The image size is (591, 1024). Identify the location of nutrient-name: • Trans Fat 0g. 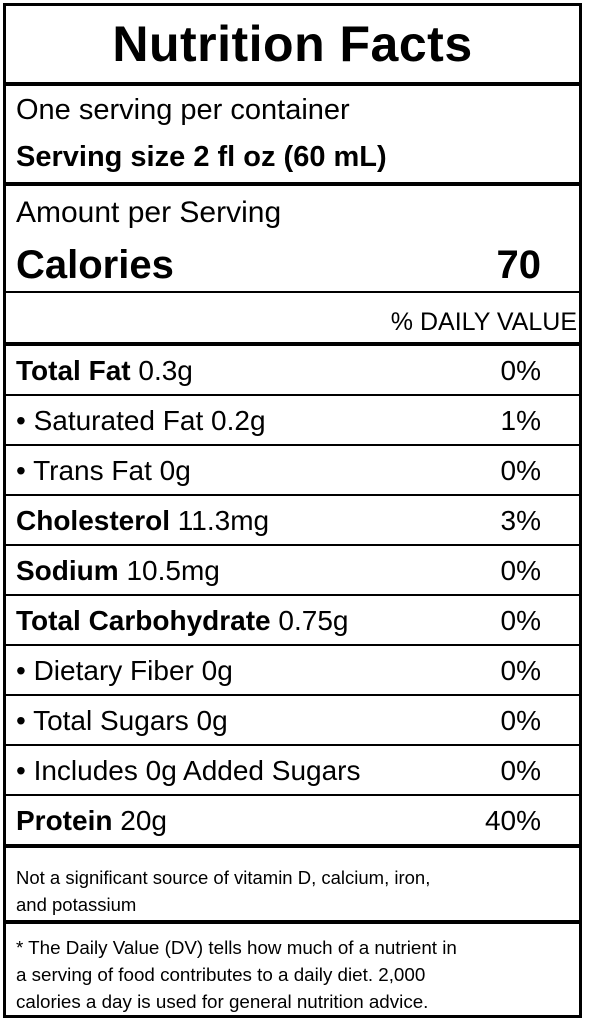
(103, 471).